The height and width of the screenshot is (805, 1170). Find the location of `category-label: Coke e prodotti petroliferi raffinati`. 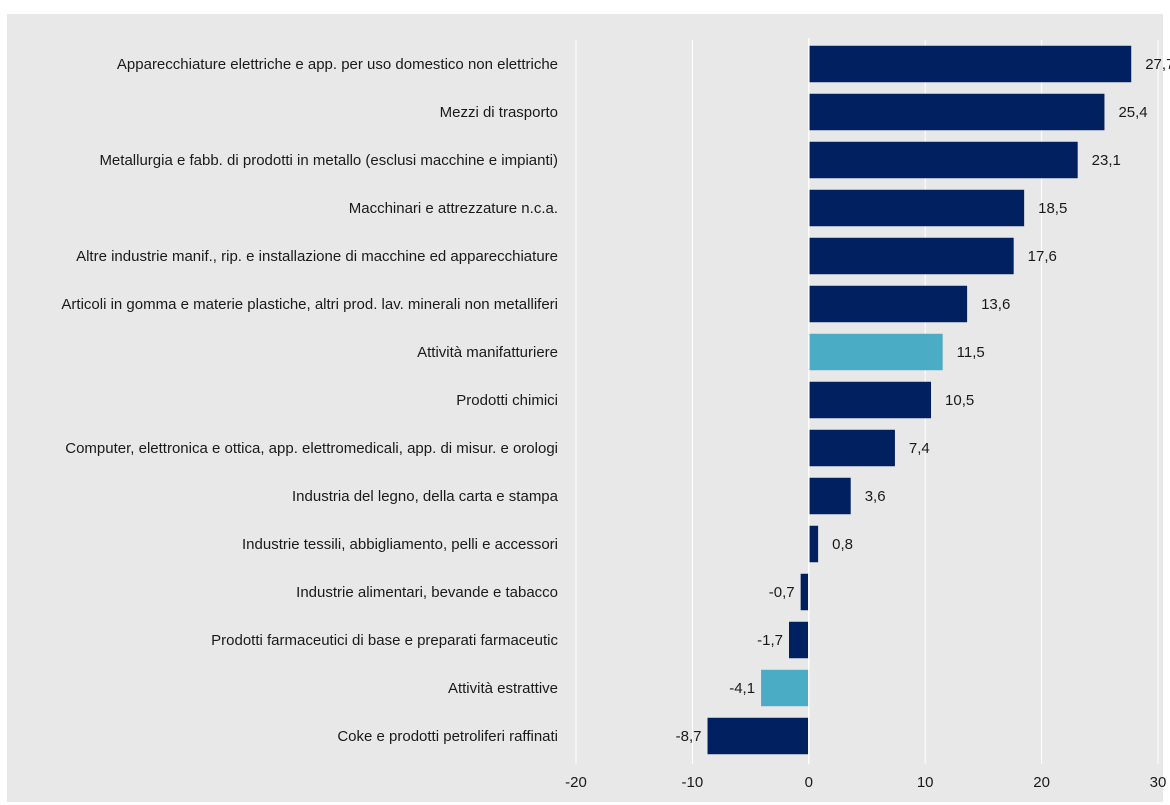

category-label: Coke e prodotti petroliferi raffinati is located at coordinates (447, 736).